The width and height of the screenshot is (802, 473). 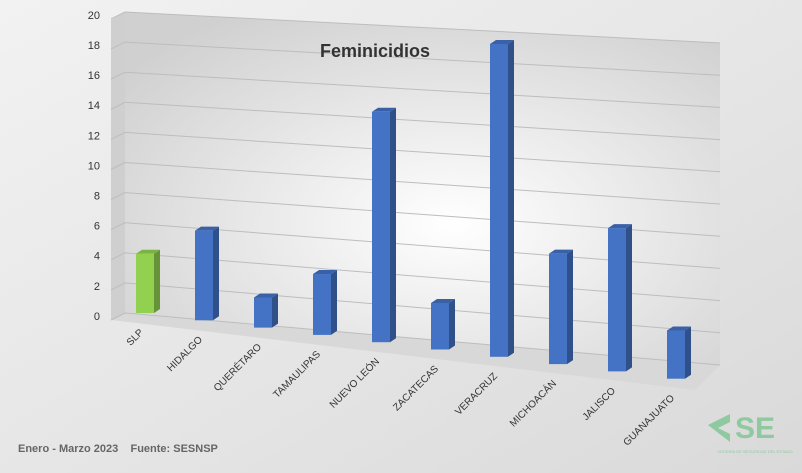 What do you see at coordinates (375, 51) in the screenshot?
I see `chart-title: Feminicidios` at bounding box center [375, 51].